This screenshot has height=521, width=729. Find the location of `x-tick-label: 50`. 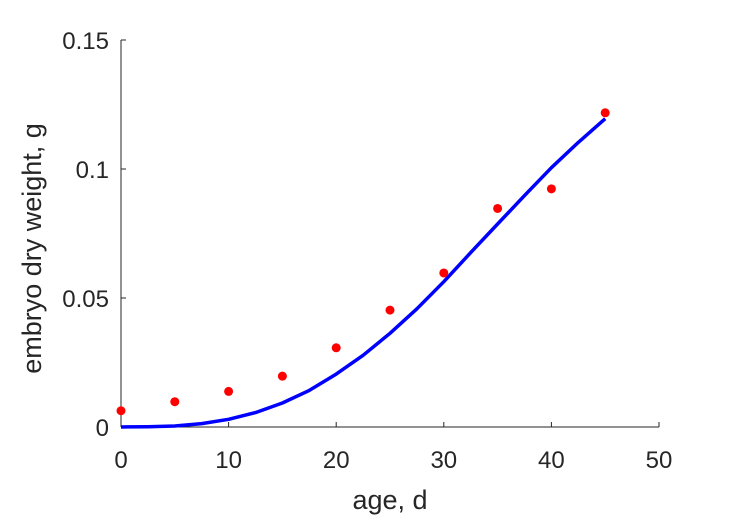

x-tick-label: 50 is located at coordinates (659, 460).